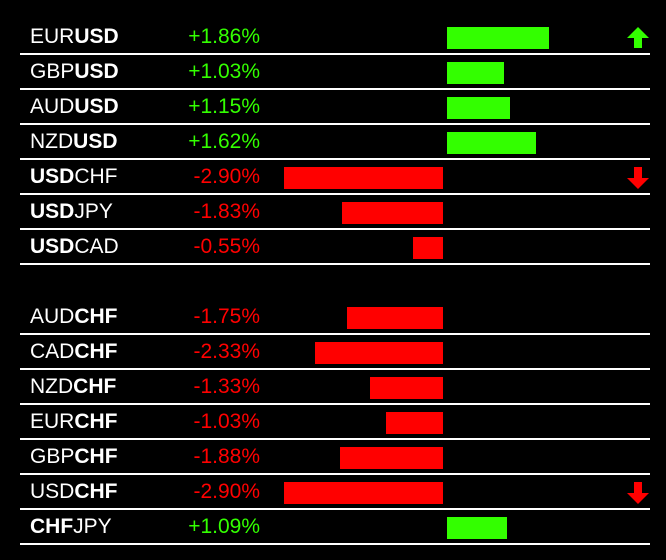  What do you see at coordinates (224, 36) in the screenshot?
I see `percent-change: +1.86%` at bounding box center [224, 36].